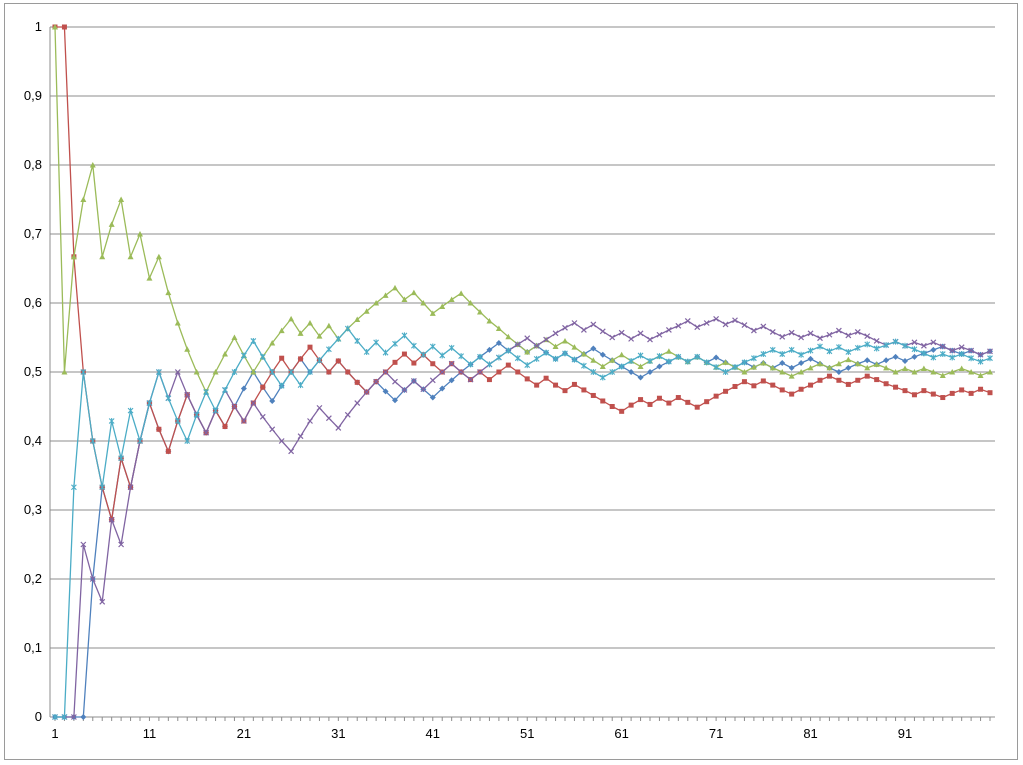  Describe the element at coordinates (716, 733) in the screenshot. I see `x-tick-label: 71` at that location.